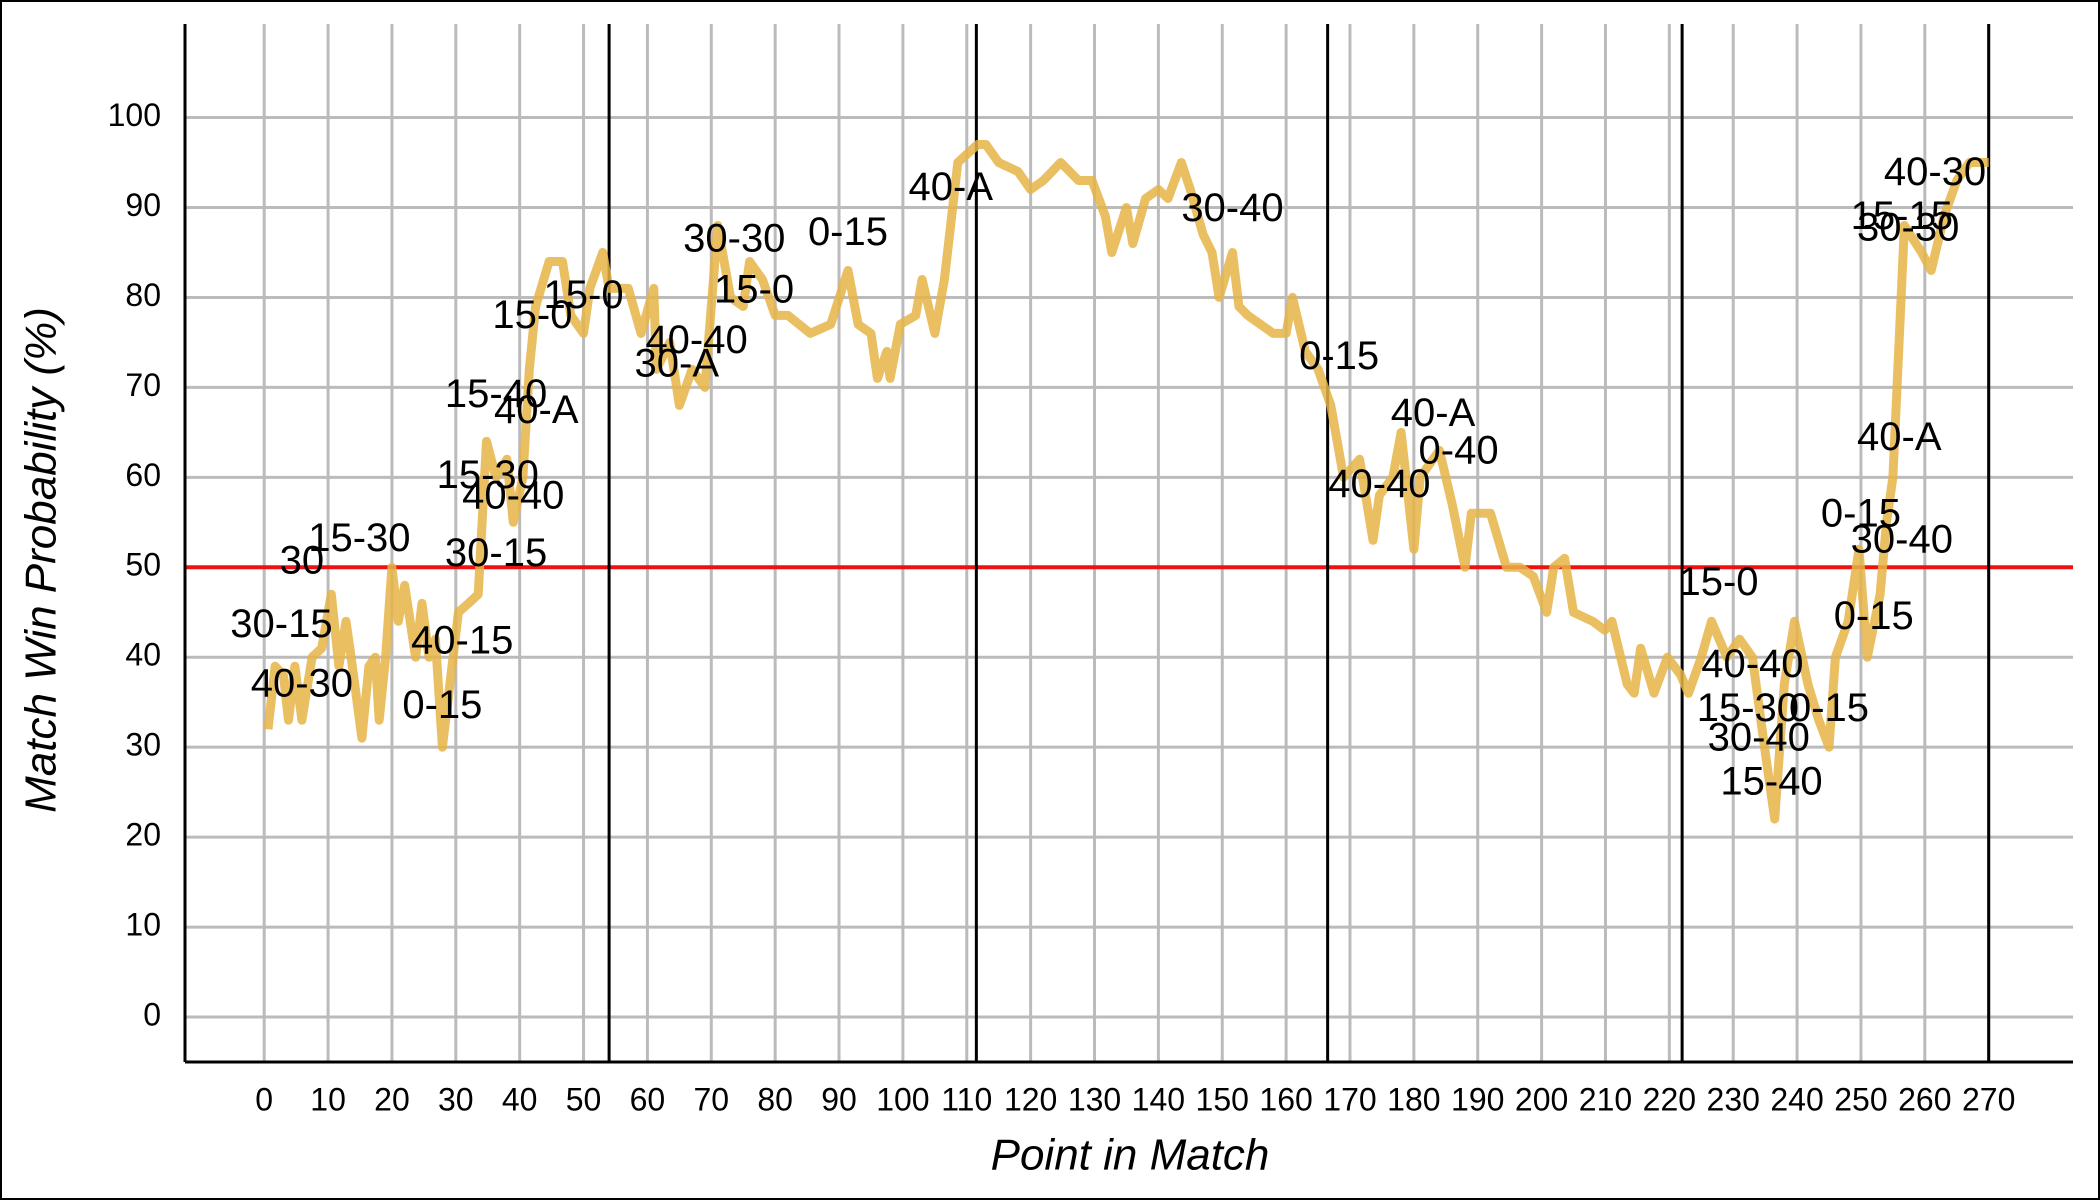 The image size is (2100, 1200). Describe the element at coordinates (392, 1099) in the screenshot. I see `x-tick-label: 20` at that location.